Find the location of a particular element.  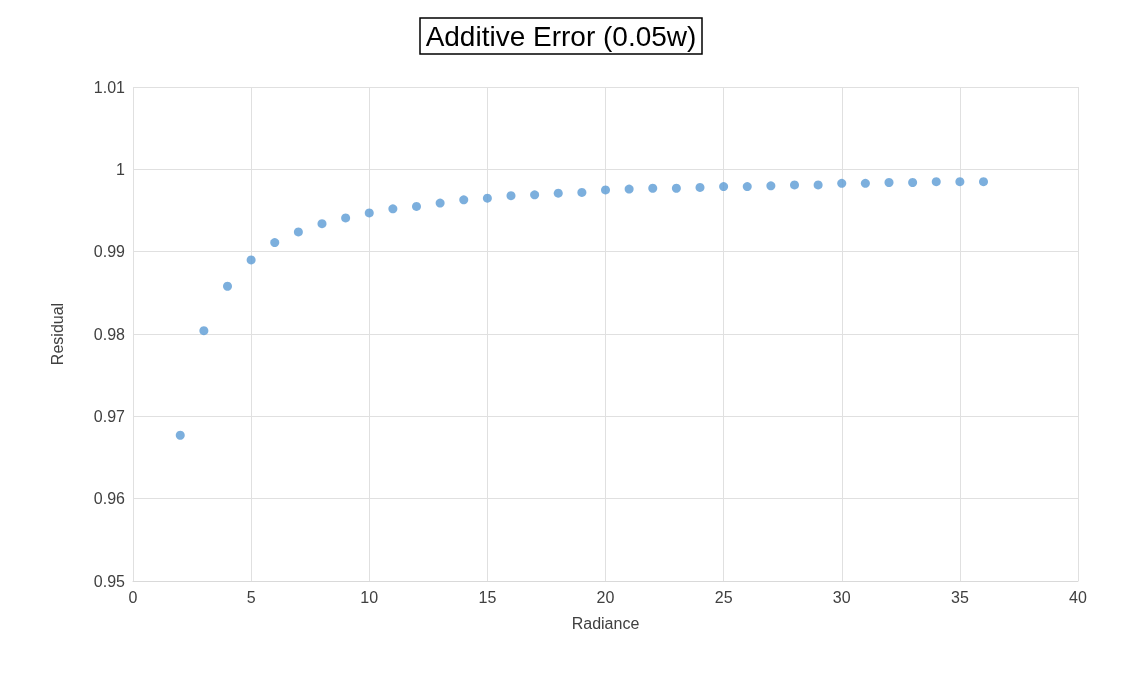

x-tick-label: 35 is located at coordinates (959, 597).